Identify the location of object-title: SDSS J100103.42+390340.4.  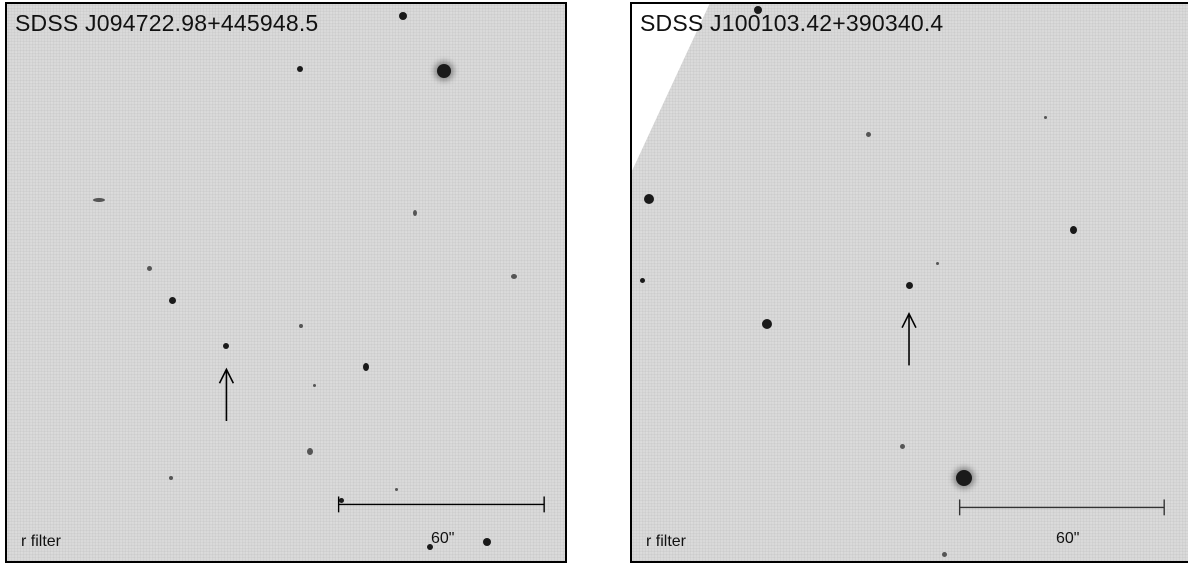
(792, 23).